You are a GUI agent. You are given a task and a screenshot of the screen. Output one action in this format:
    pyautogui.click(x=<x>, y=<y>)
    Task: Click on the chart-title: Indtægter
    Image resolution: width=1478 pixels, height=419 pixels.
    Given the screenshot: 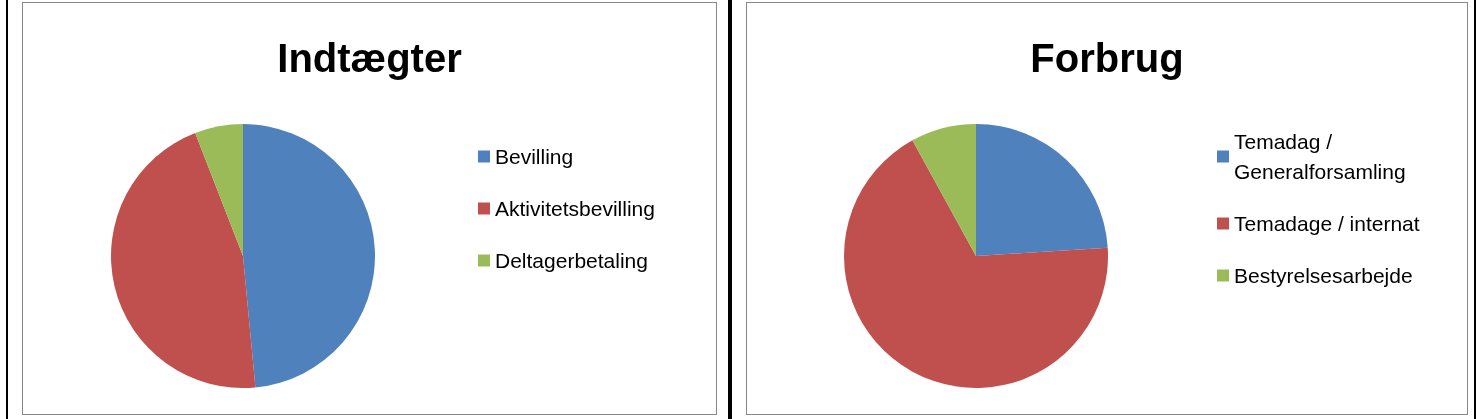 What is the action you would take?
    pyautogui.click(x=369, y=58)
    